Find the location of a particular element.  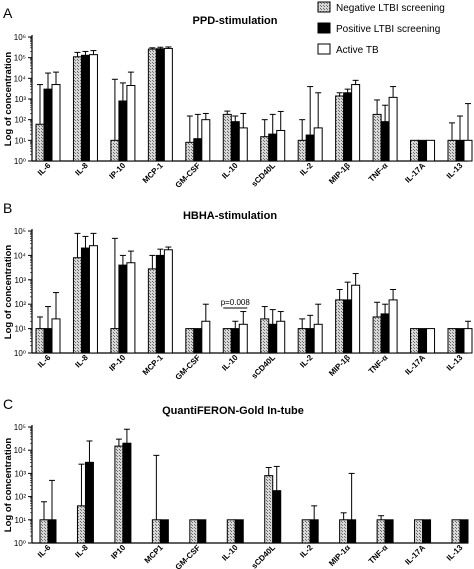

panel-letter: A is located at coordinates (8, 13).